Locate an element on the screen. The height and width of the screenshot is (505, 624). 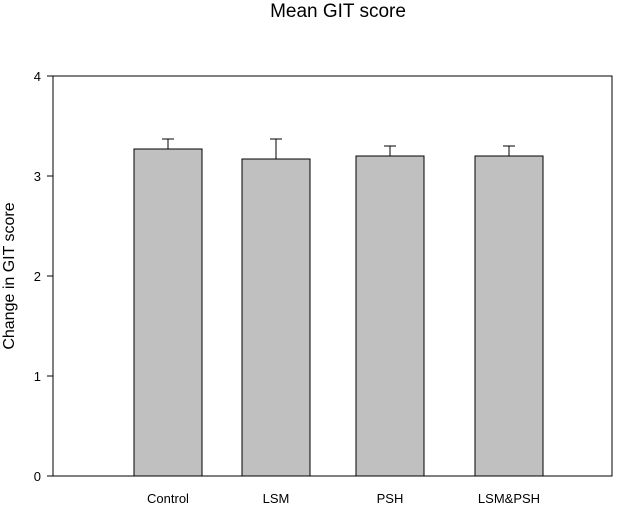
x-tick-label: PSH is located at coordinates (390, 498).